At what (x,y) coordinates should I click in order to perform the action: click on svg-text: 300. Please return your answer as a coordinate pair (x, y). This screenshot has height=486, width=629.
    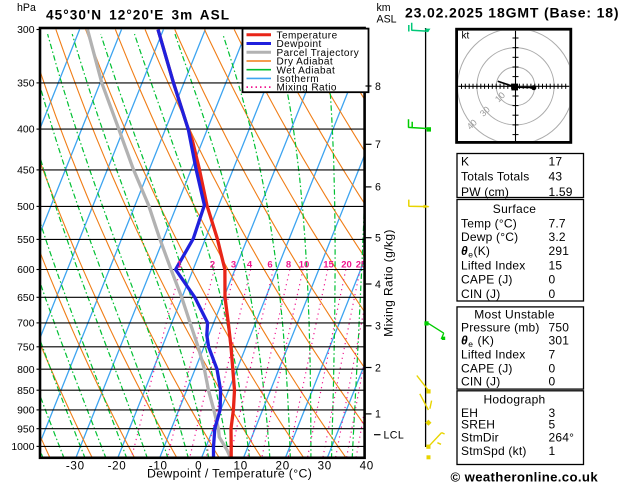
    Looking at the image, I should click on (26, 30).